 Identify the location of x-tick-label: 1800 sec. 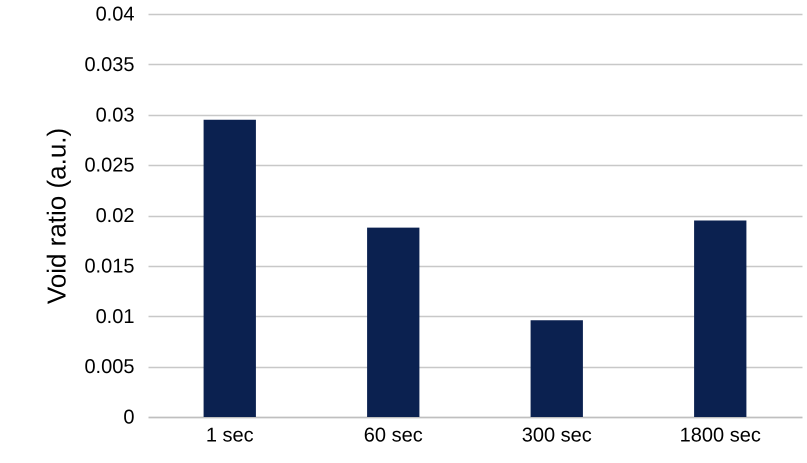
(720, 435).